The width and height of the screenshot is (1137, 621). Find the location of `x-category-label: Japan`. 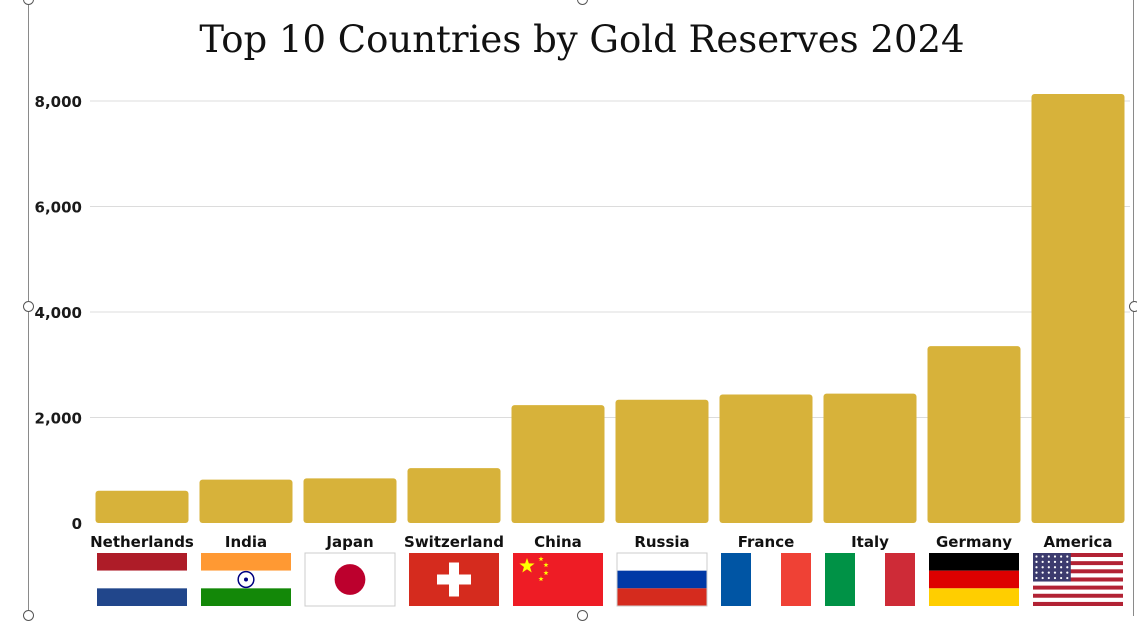

x-category-label: Japan is located at coordinates (349, 542).